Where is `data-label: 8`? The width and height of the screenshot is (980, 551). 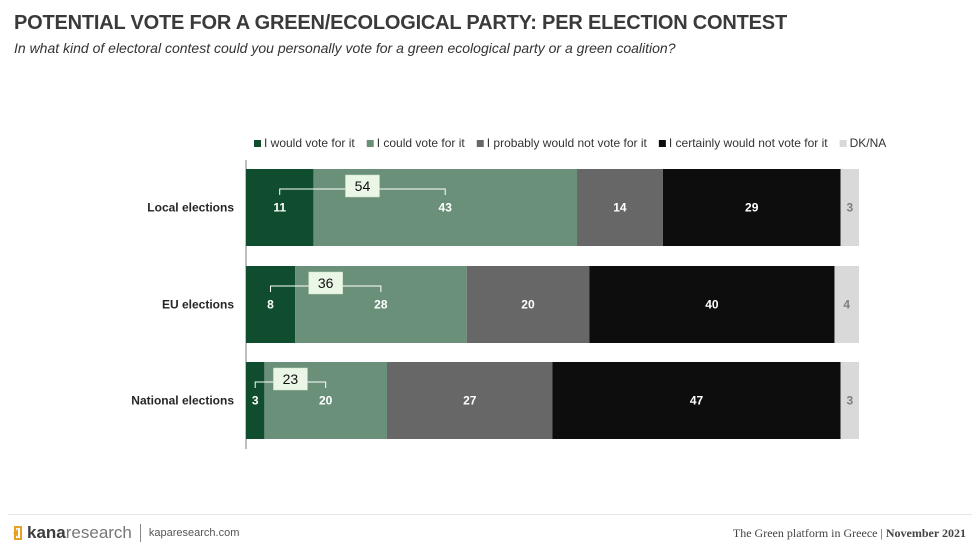
data-label: 8 is located at coordinates (270, 305).